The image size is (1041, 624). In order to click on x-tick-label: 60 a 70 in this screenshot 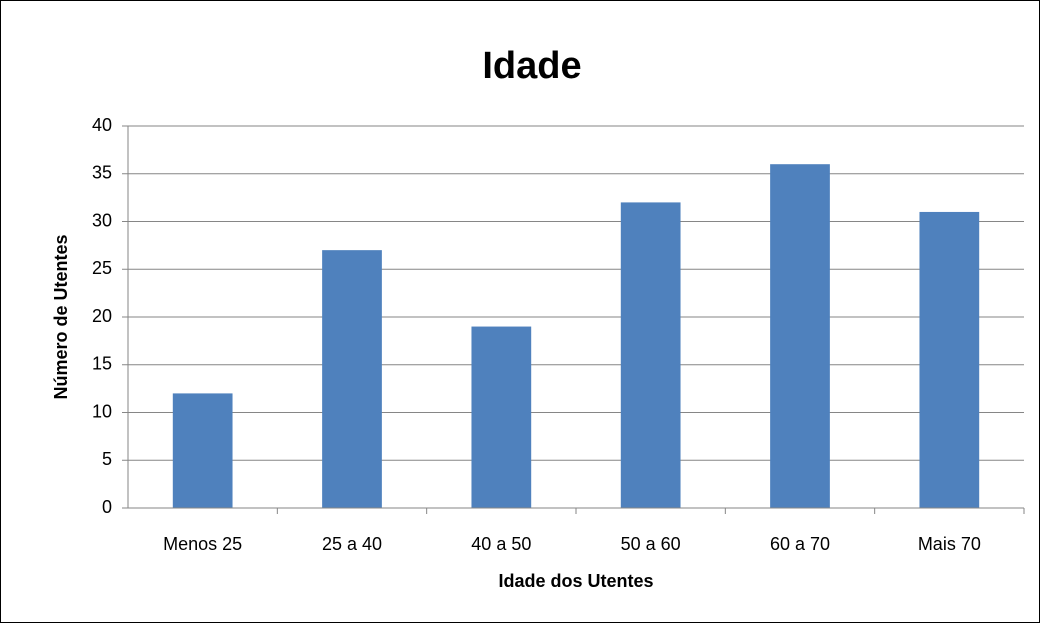, I will do `click(800, 544)`.